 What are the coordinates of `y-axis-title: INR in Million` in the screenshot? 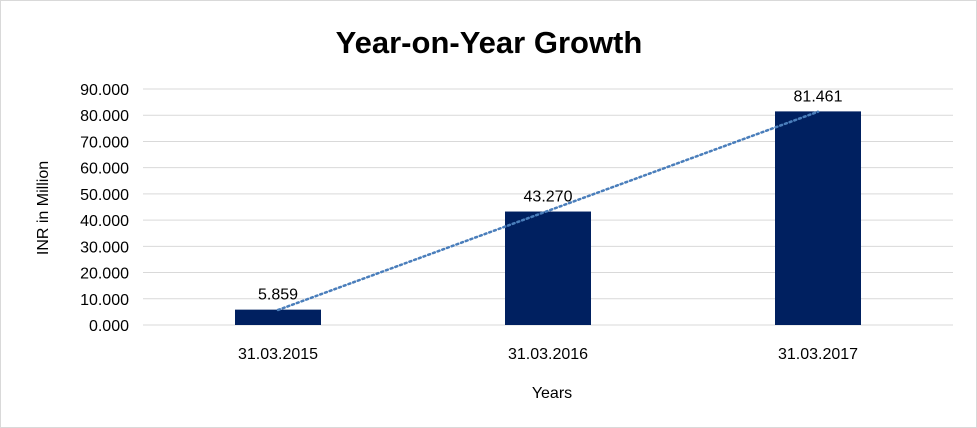 It's located at (43, 208).